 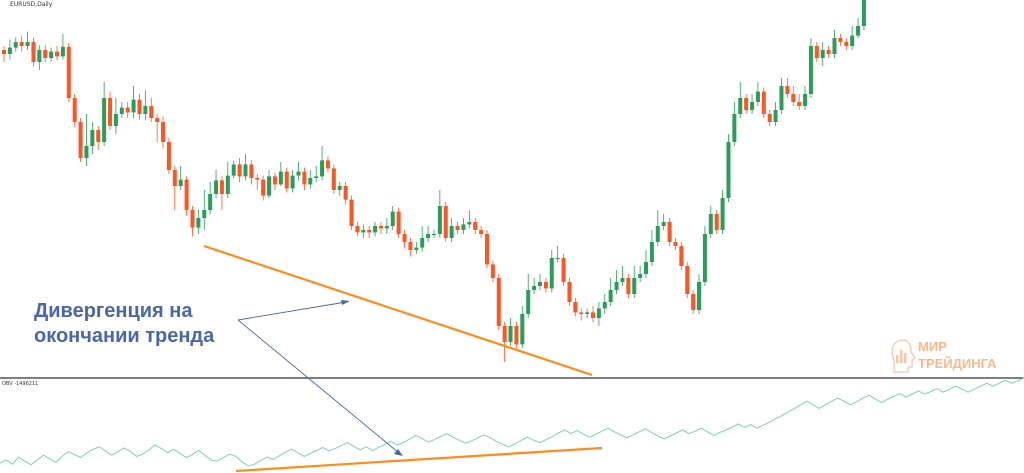 I want to click on annotation-arrows, so click(x=320, y=378).